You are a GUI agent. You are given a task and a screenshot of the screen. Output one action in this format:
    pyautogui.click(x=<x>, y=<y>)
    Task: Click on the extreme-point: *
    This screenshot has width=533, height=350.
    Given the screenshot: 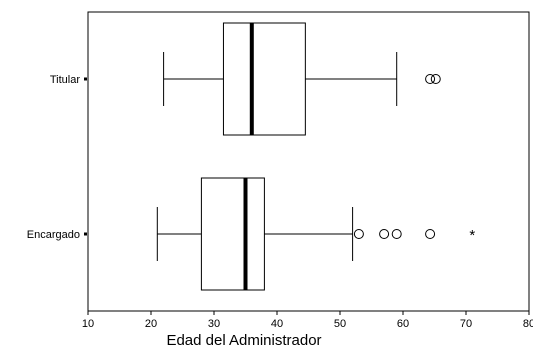 What is the action you would take?
    pyautogui.click(x=472, y=235)
    